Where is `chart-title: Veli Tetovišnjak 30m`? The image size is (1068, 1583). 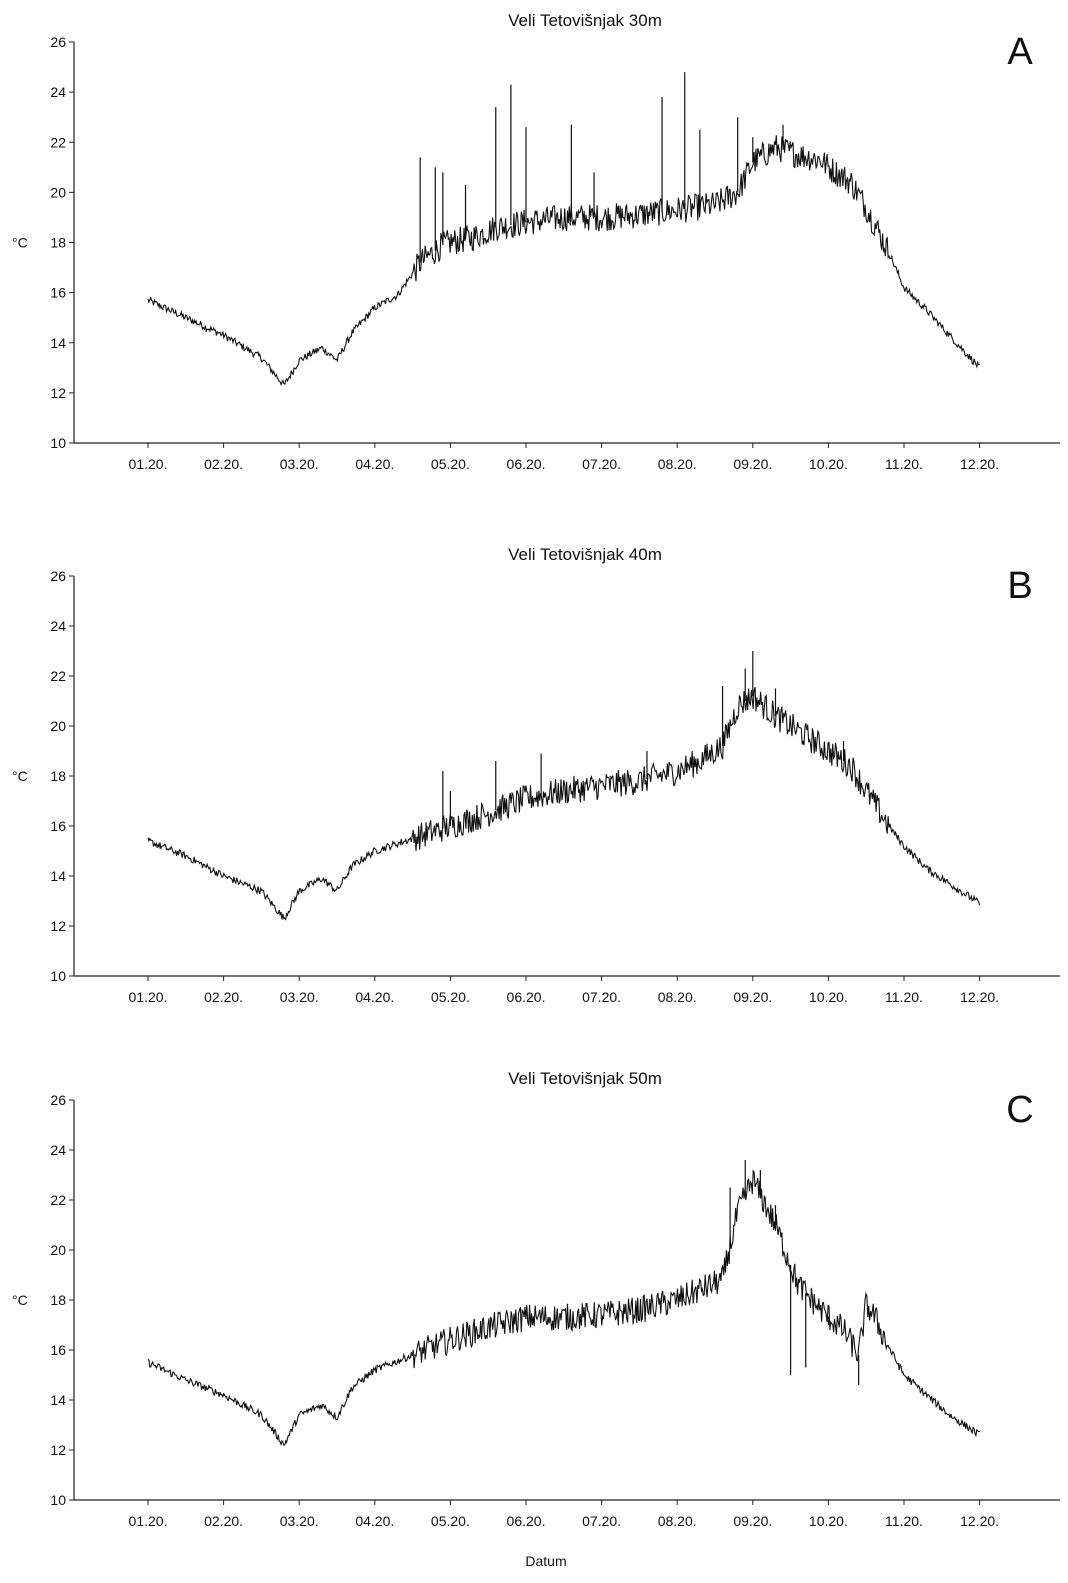 chart-title: Veli Tetovišnjak 30m is located at coordinates (585, 20).